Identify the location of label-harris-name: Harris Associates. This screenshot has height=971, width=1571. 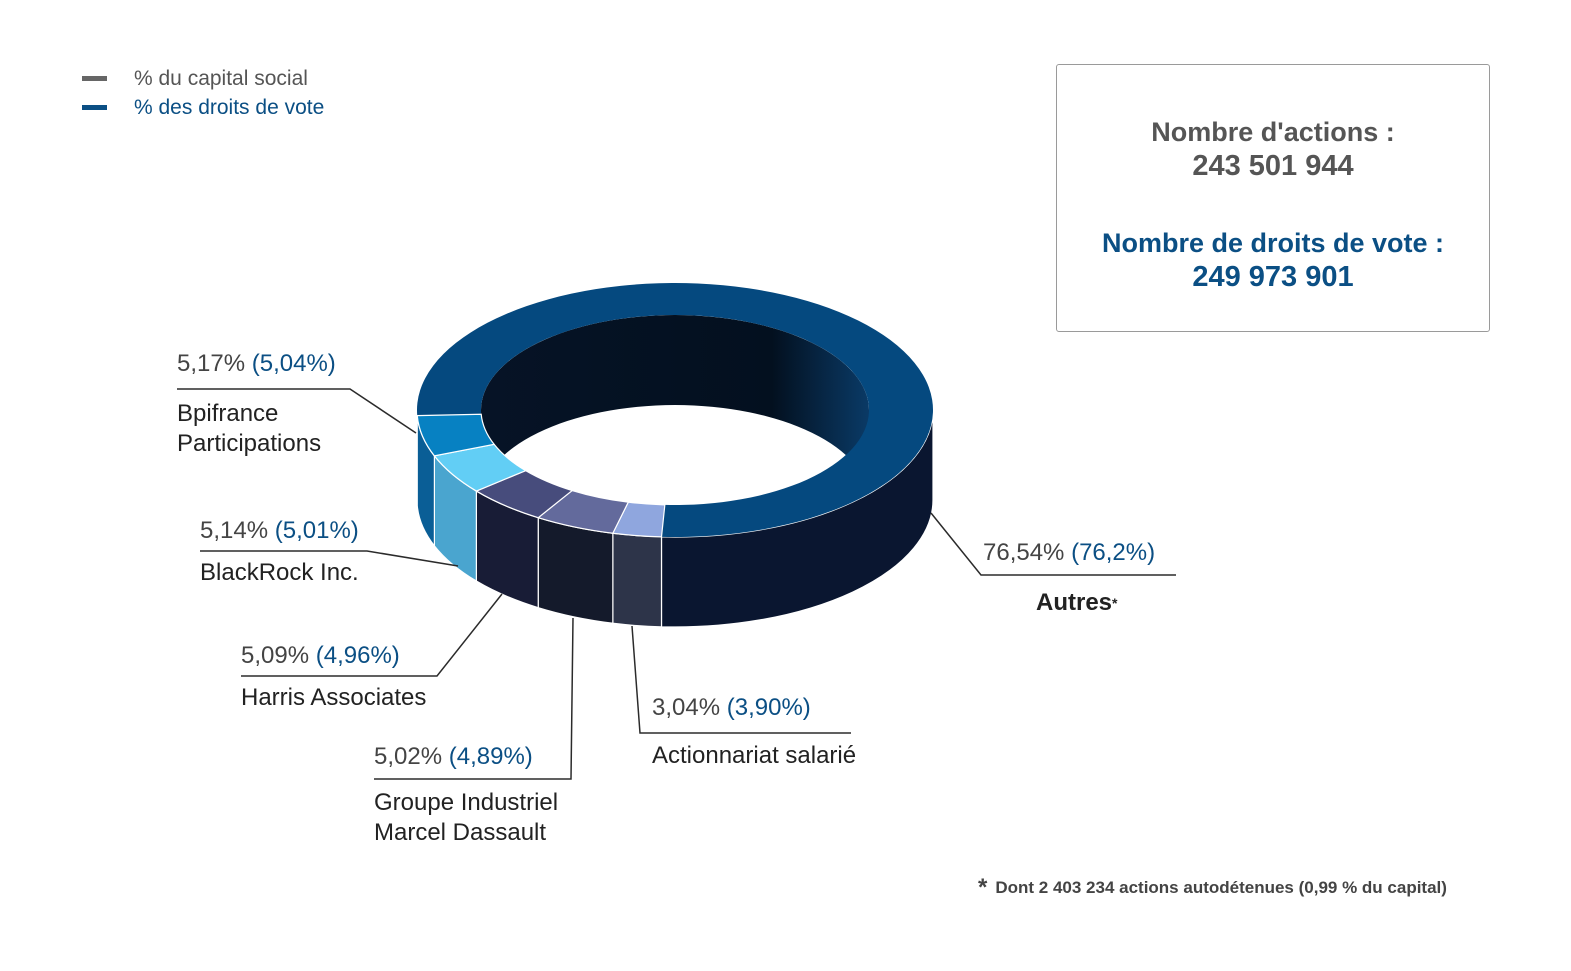
(333, 698).